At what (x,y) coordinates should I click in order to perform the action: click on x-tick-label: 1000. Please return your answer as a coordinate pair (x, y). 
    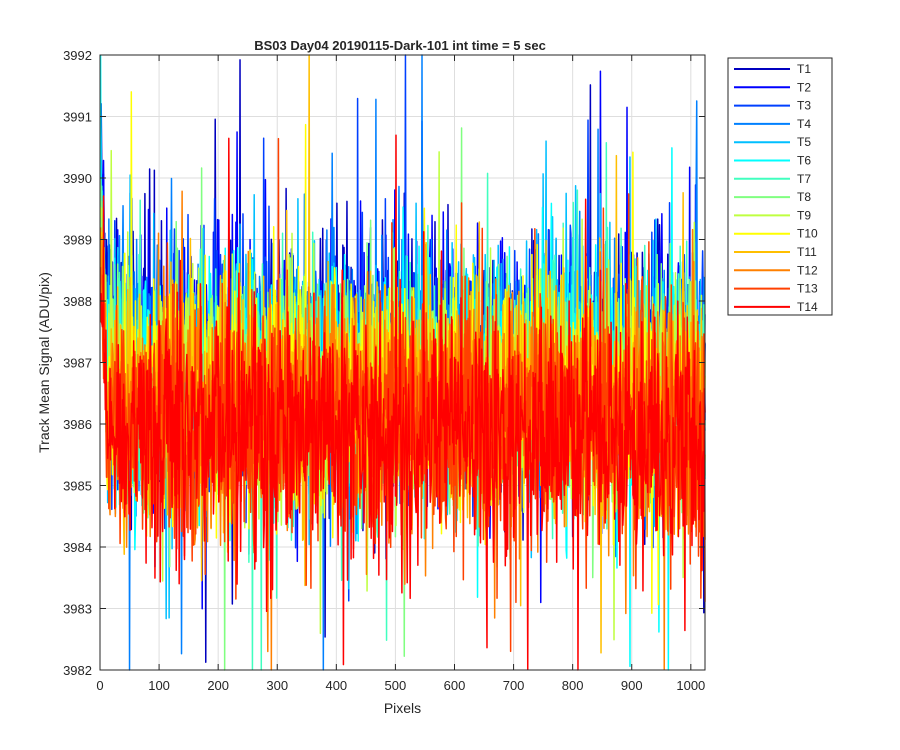
    Looking at the image, I should click on (690, 685).